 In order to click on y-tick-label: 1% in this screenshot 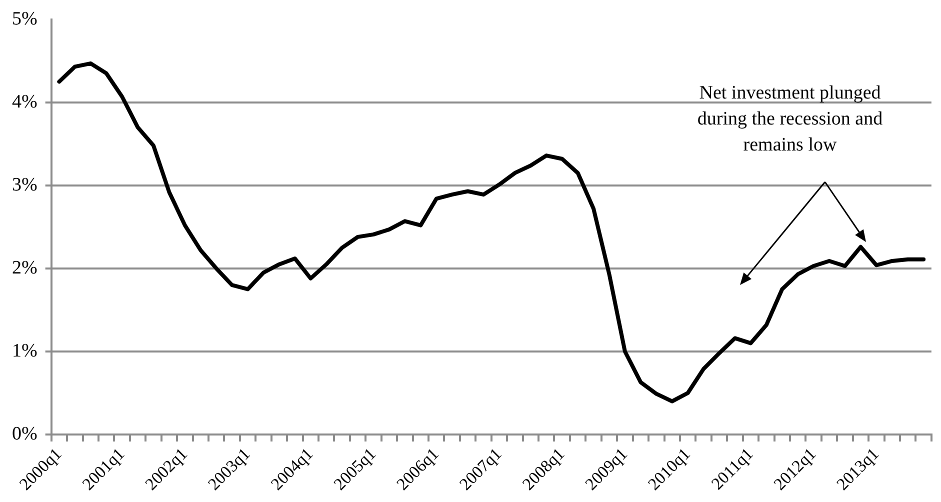, I will do `click(25, 351)`.